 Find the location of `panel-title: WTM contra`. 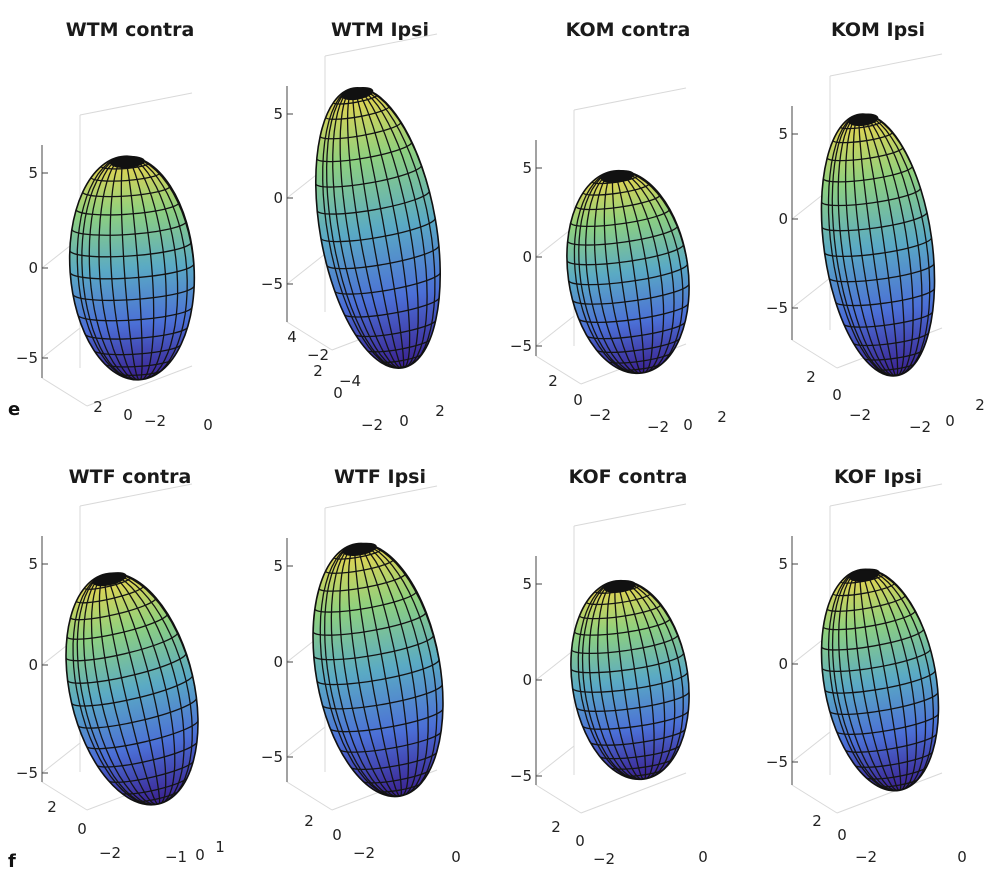

panel-title: WTM contra is located at coordinates (130, 30).